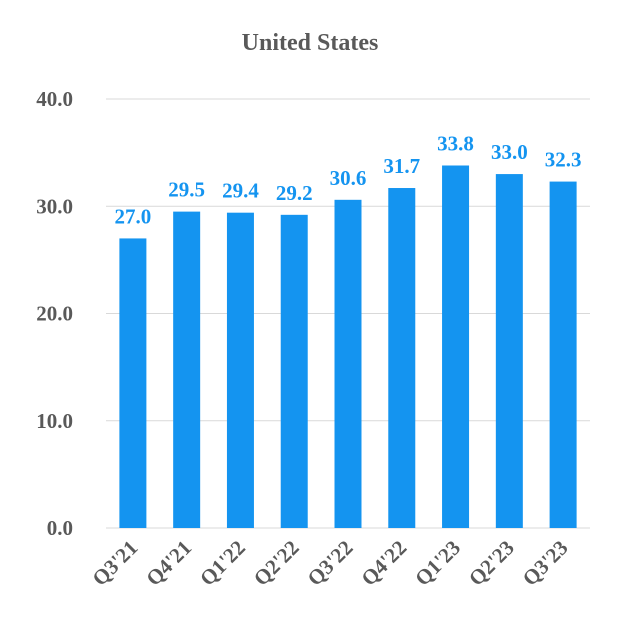 This screenshot has height=640, width=620. I want to click on x-tick-label: Q3'21, so click(115, 563).